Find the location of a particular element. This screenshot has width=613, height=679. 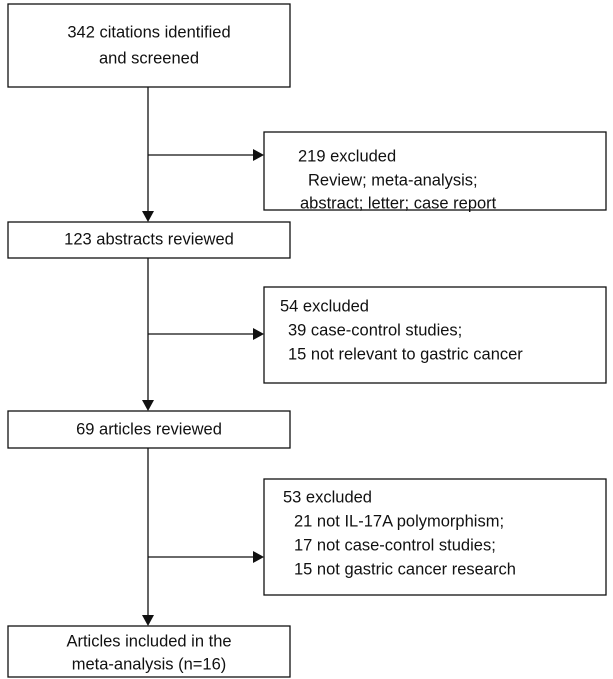

box-text: 21 not IL-17A polymorphism; is located at coordinates (399, 521).